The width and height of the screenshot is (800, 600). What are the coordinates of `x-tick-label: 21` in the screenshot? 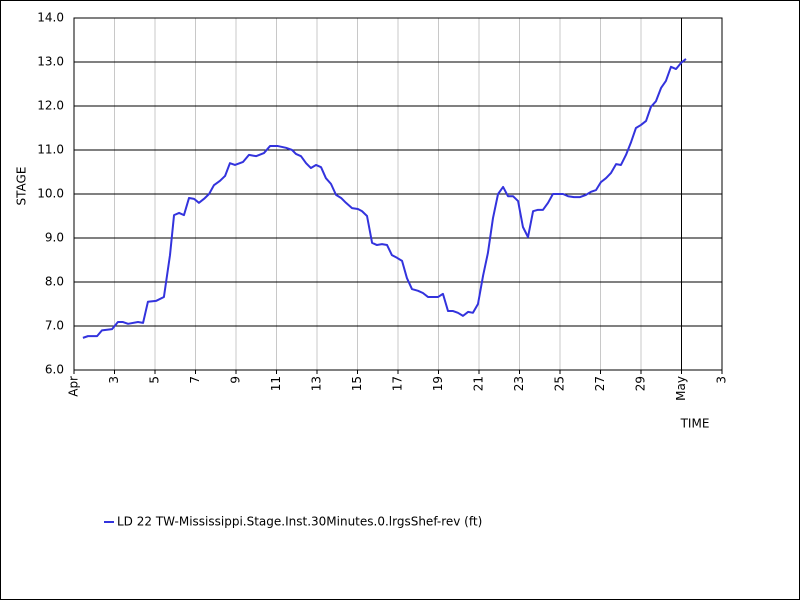 It's located at (479, 383).